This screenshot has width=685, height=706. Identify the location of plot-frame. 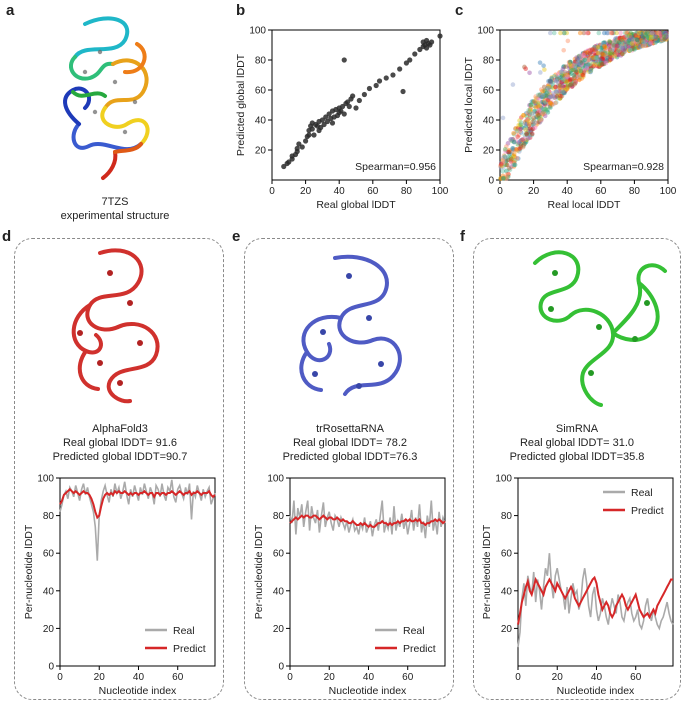
(584, 105).